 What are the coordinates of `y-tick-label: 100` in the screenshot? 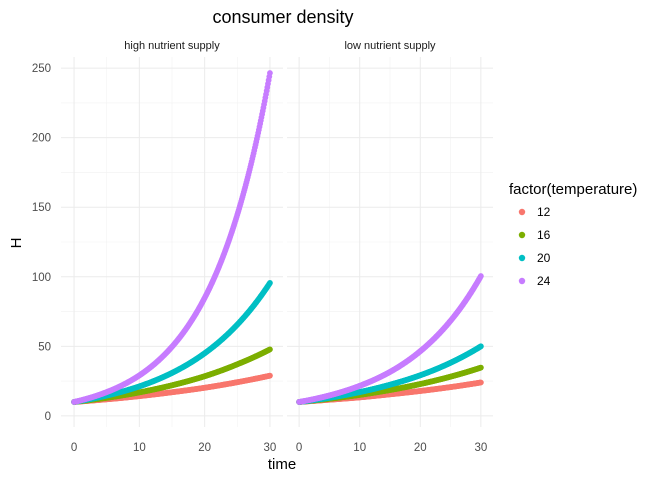 It's located at (41, 278).